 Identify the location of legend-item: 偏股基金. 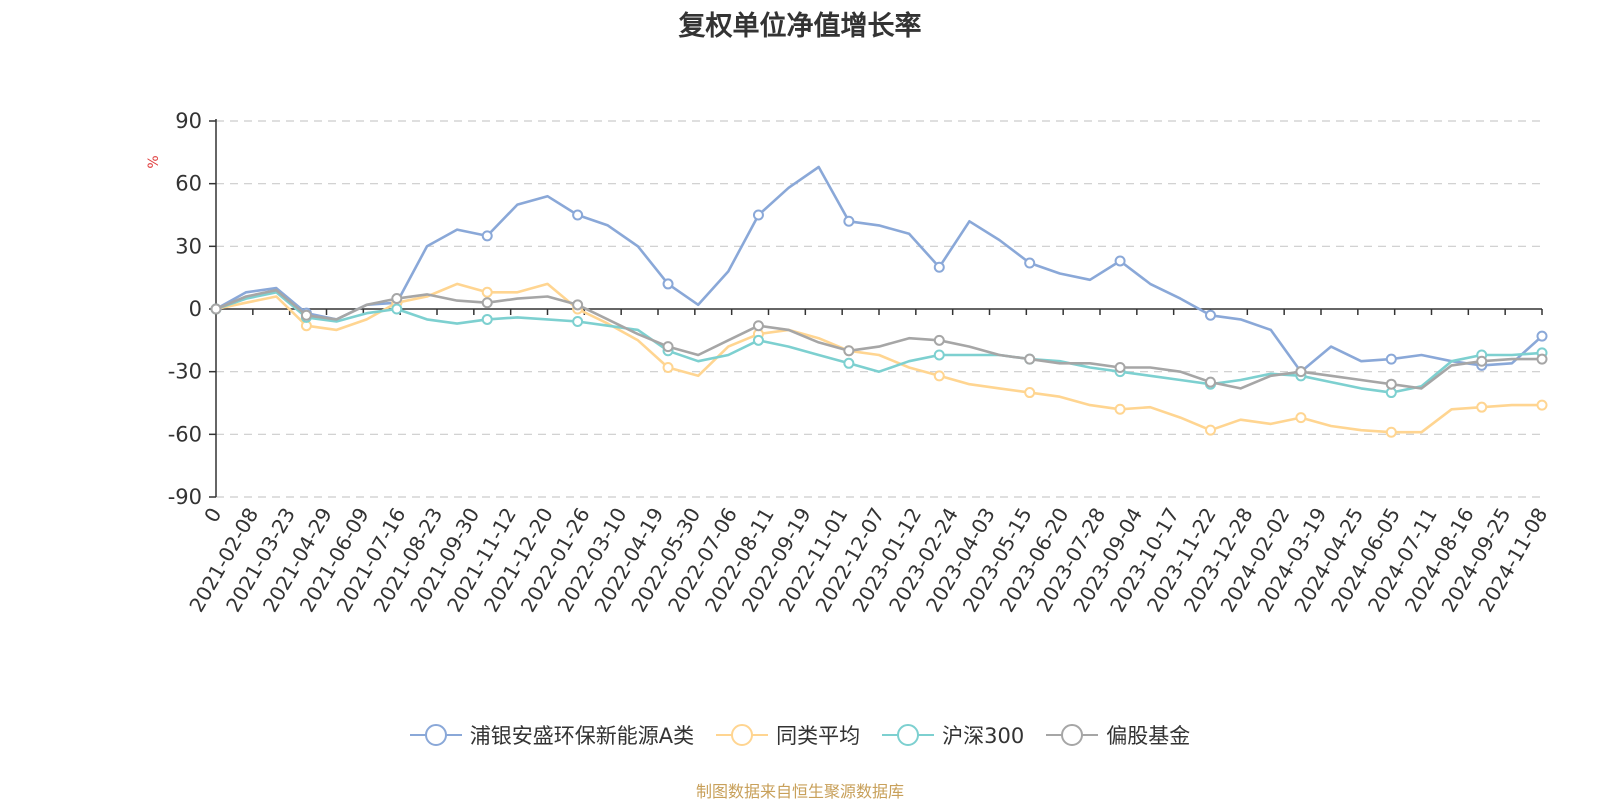
(1118, 735).